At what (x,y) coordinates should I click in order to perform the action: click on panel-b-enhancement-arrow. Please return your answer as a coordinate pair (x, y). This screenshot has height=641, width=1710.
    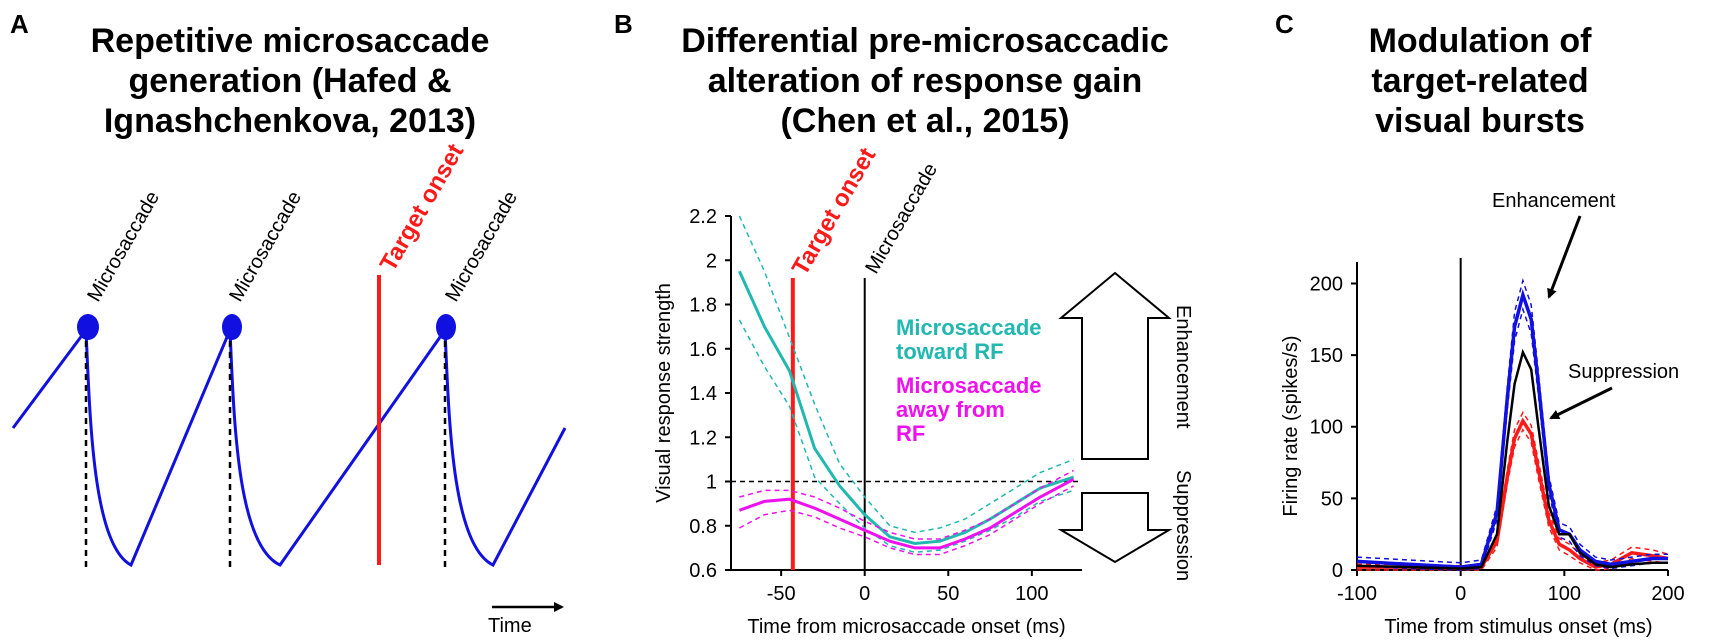
    Looking at the image, I should click on (1115, 365).